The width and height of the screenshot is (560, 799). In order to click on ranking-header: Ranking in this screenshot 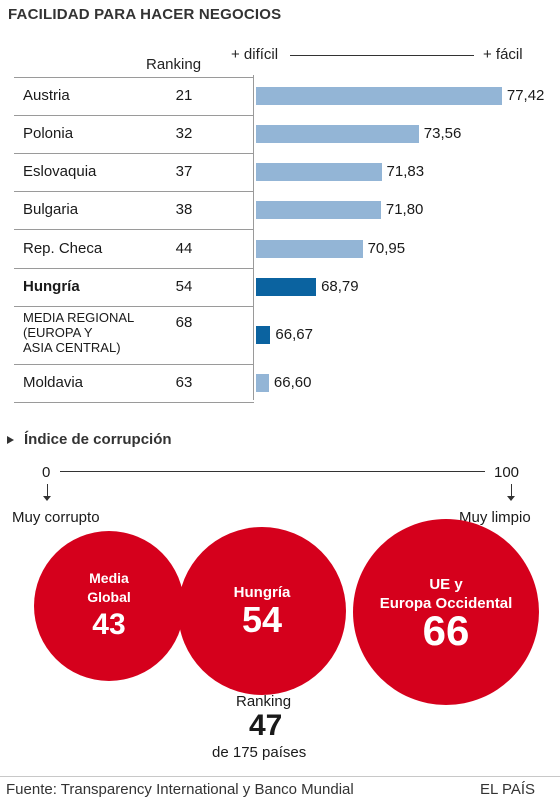, I will do `click(174, 64)`.